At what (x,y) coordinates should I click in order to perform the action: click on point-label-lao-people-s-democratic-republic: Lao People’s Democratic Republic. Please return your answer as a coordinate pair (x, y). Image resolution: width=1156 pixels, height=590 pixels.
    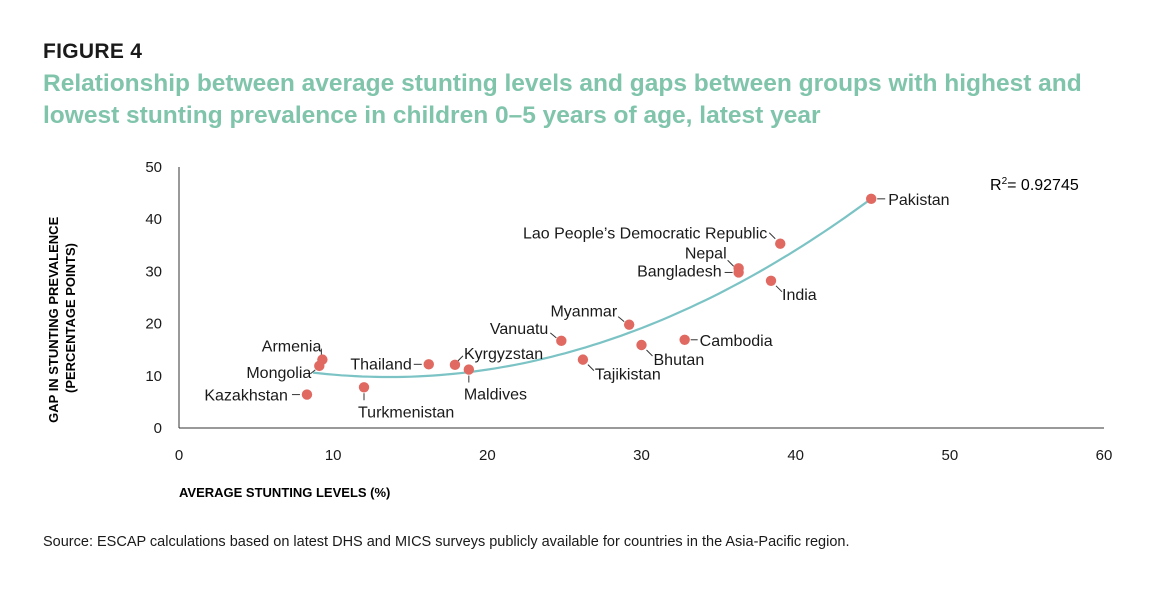
    Looking at the image, I should click on (645, 234).